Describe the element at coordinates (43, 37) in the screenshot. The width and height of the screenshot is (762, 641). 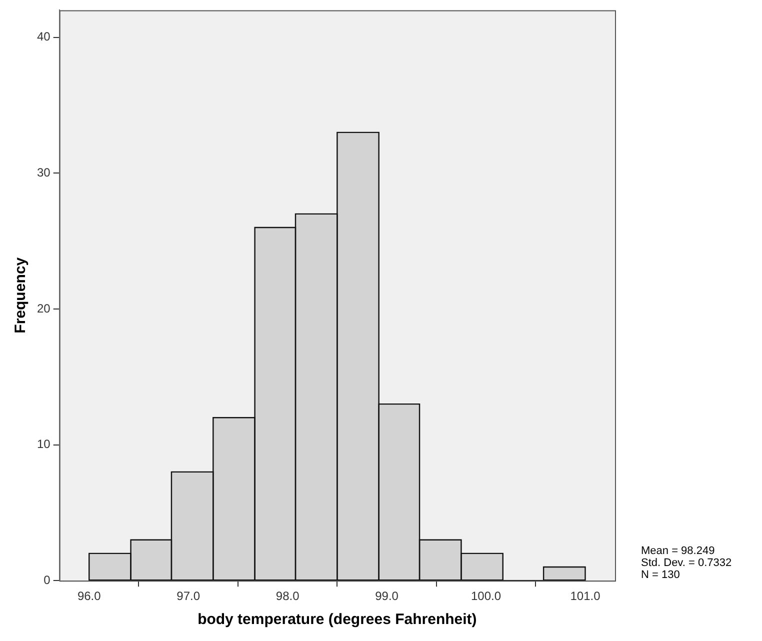
I see `y-tick-label: 40` at that location.